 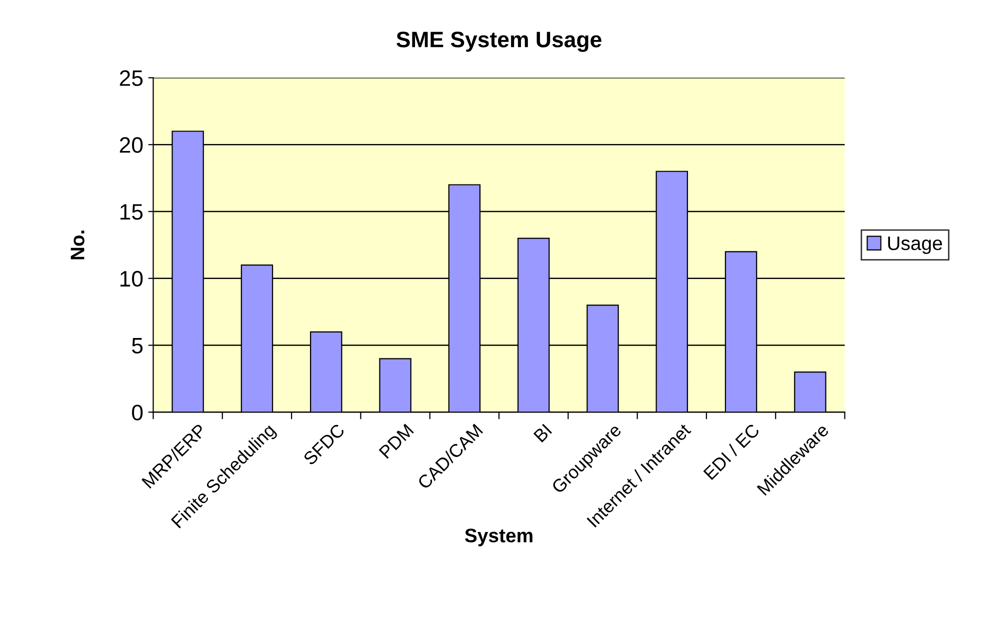 I want to click on x-tick-label: EDI / EC, so click(x=731, y=451).